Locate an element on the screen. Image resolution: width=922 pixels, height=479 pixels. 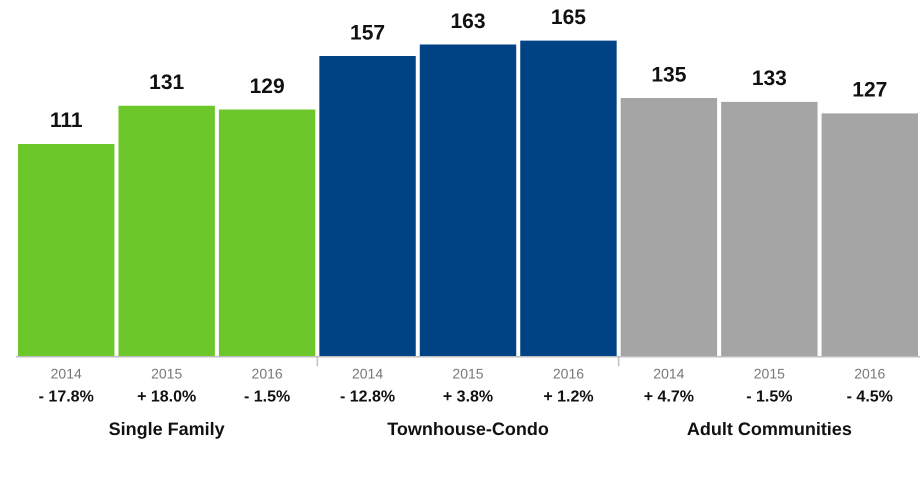
data-label: 131 is located at coordinates (166, 82).